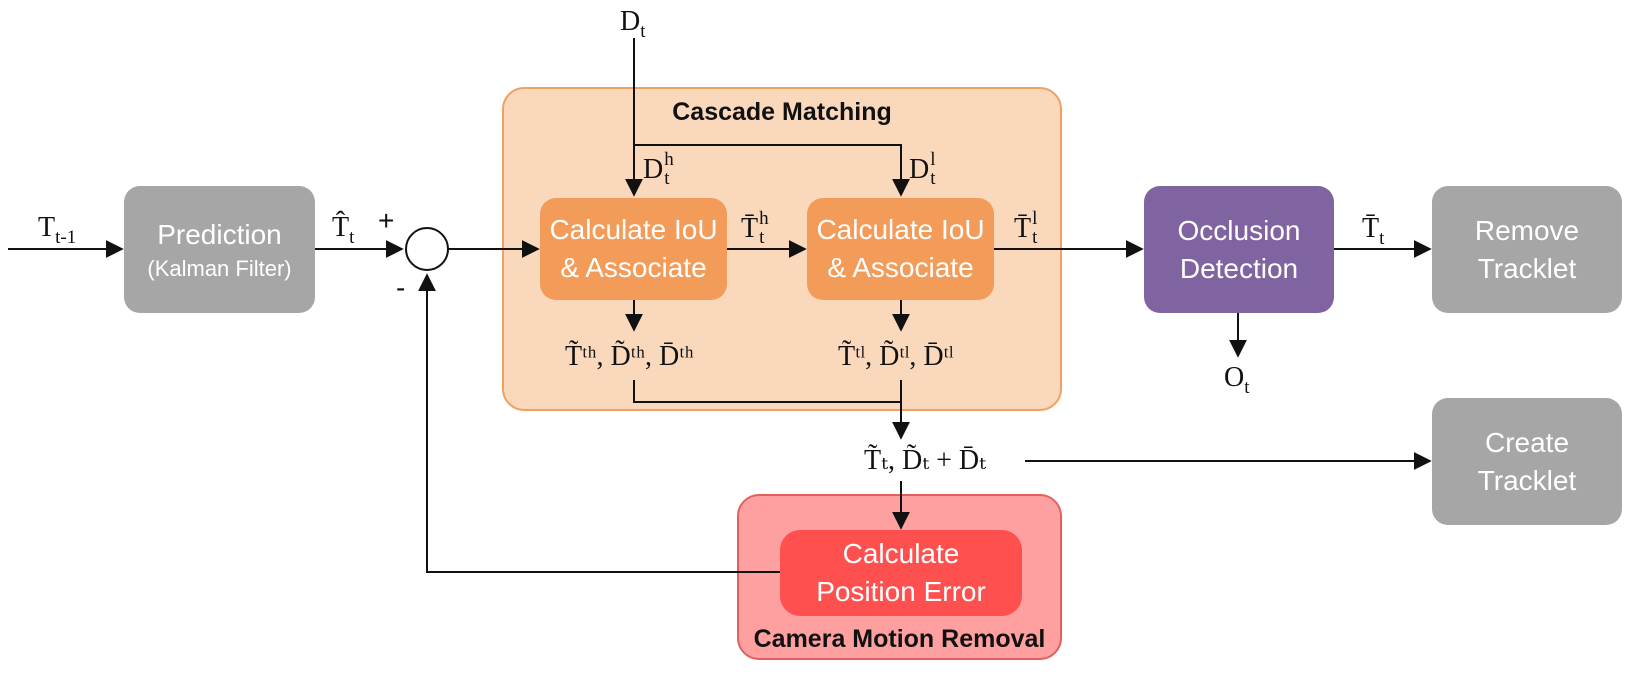  Describe the element at coordinates (219, 268) in the screenshot. I see `prediction-sublabel: (Kalman Filter)` at that location.